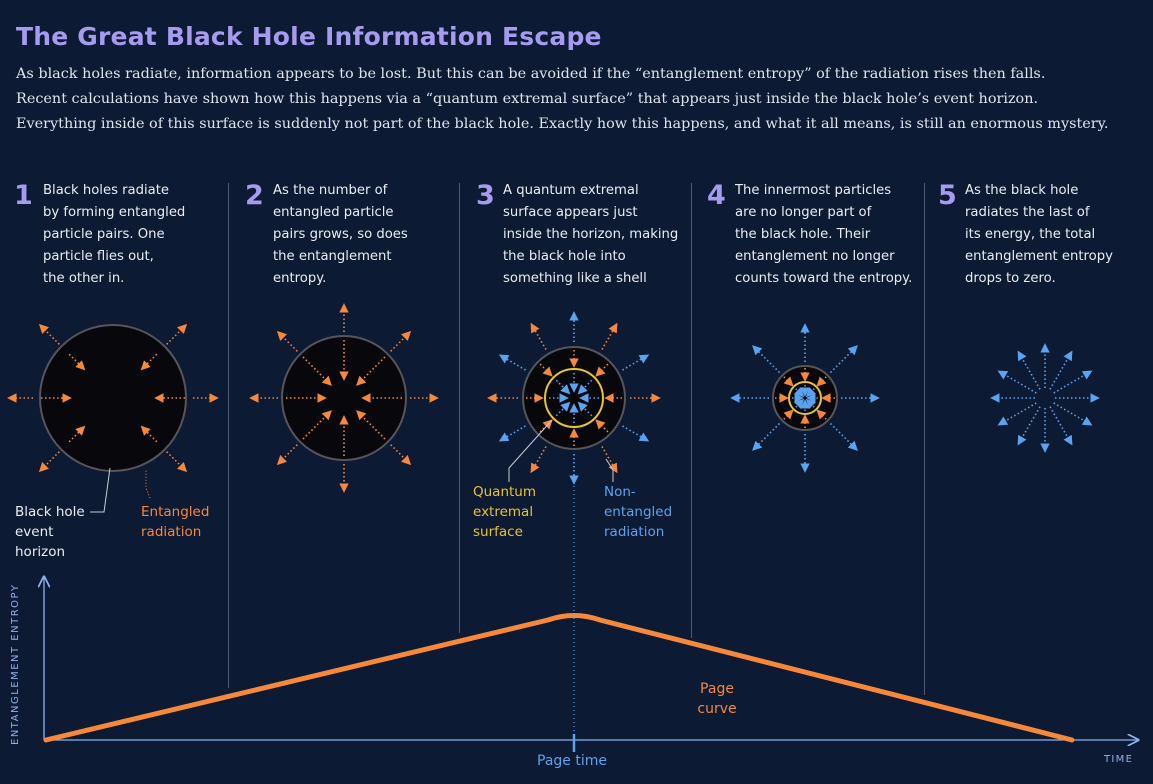 The width and height of the screenshot is (1153, 784). I want to click on page-curve-line, so click(559, 678).